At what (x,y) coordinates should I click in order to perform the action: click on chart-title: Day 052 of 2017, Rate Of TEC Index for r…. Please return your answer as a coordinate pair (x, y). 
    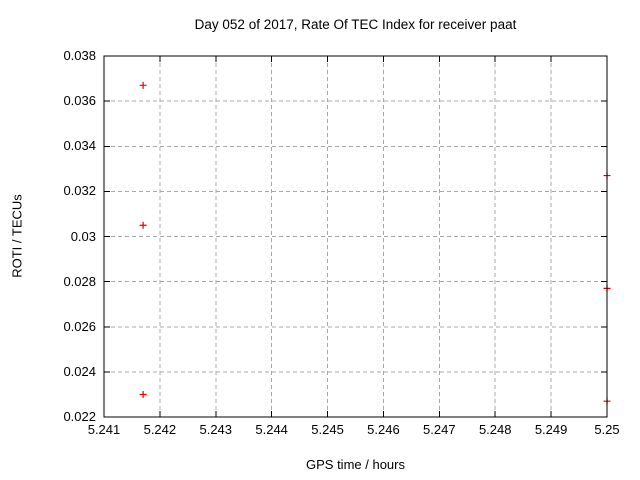
    Looking at the image, I should click on (355, 24).